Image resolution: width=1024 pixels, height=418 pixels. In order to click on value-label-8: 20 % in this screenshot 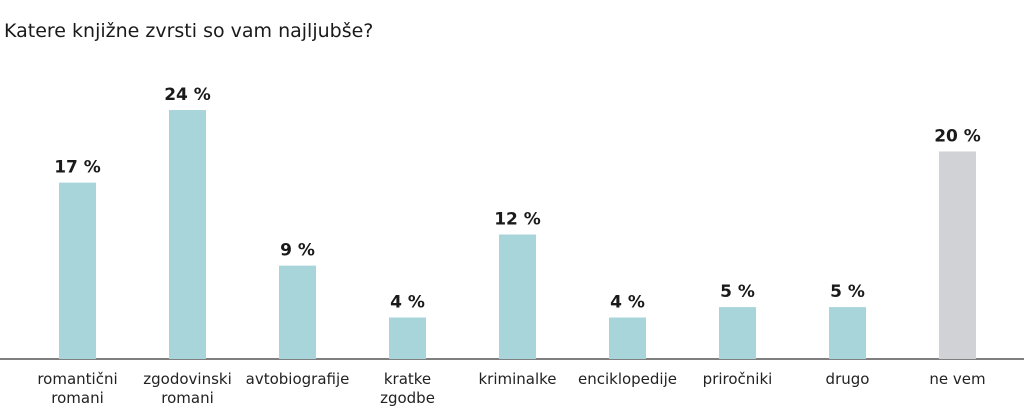, I will do `click(957, 137)`.